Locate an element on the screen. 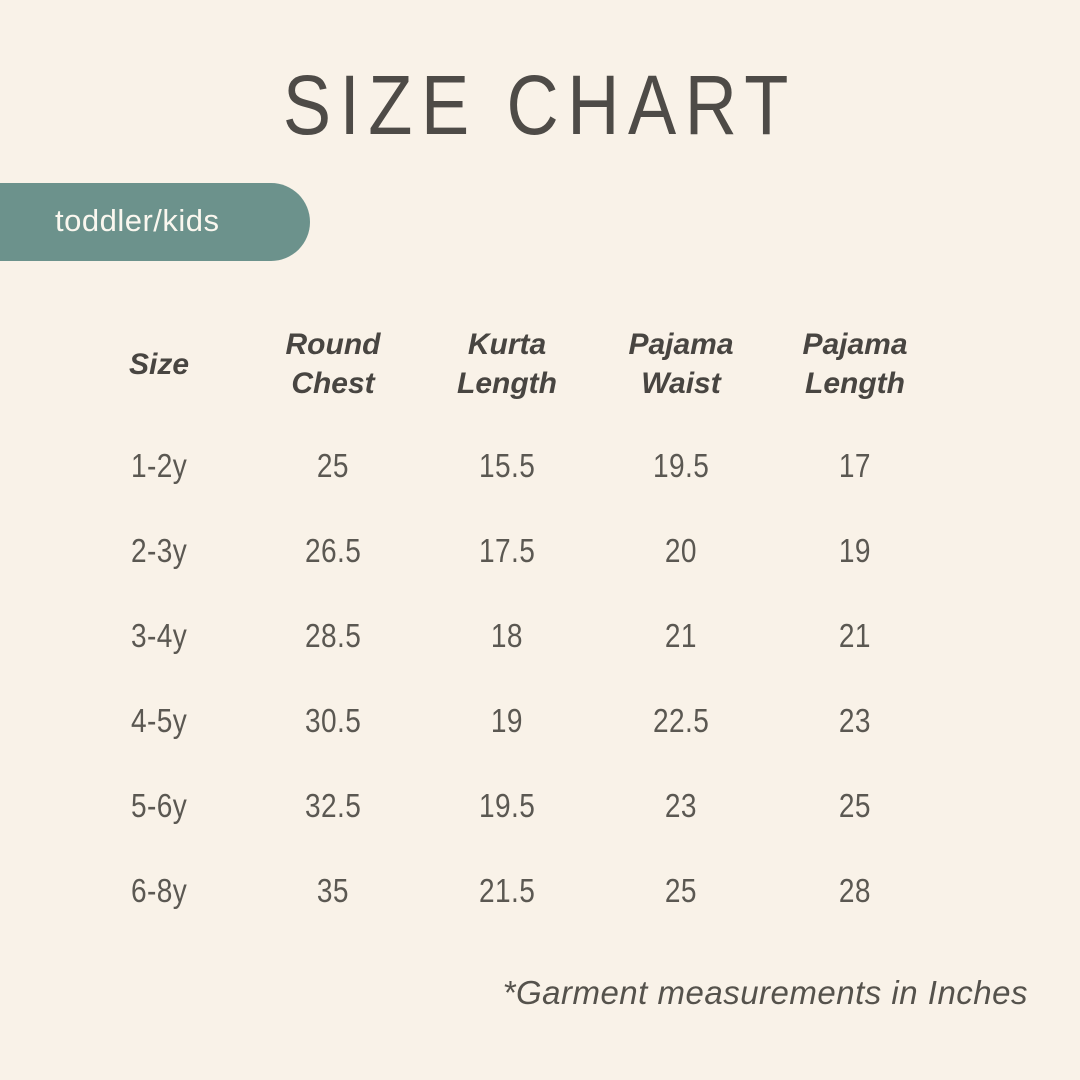  column-header-label: Size is located at coordinates (159, 364).